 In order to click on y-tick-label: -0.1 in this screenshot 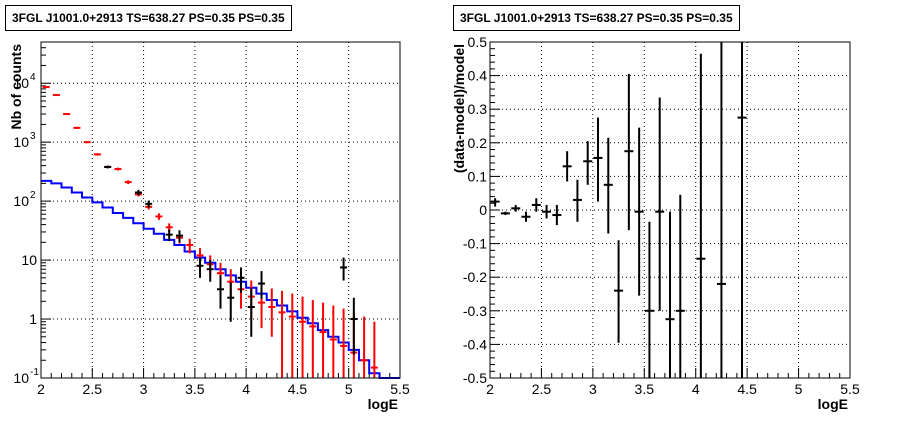, I will do `click(475, 244)`.